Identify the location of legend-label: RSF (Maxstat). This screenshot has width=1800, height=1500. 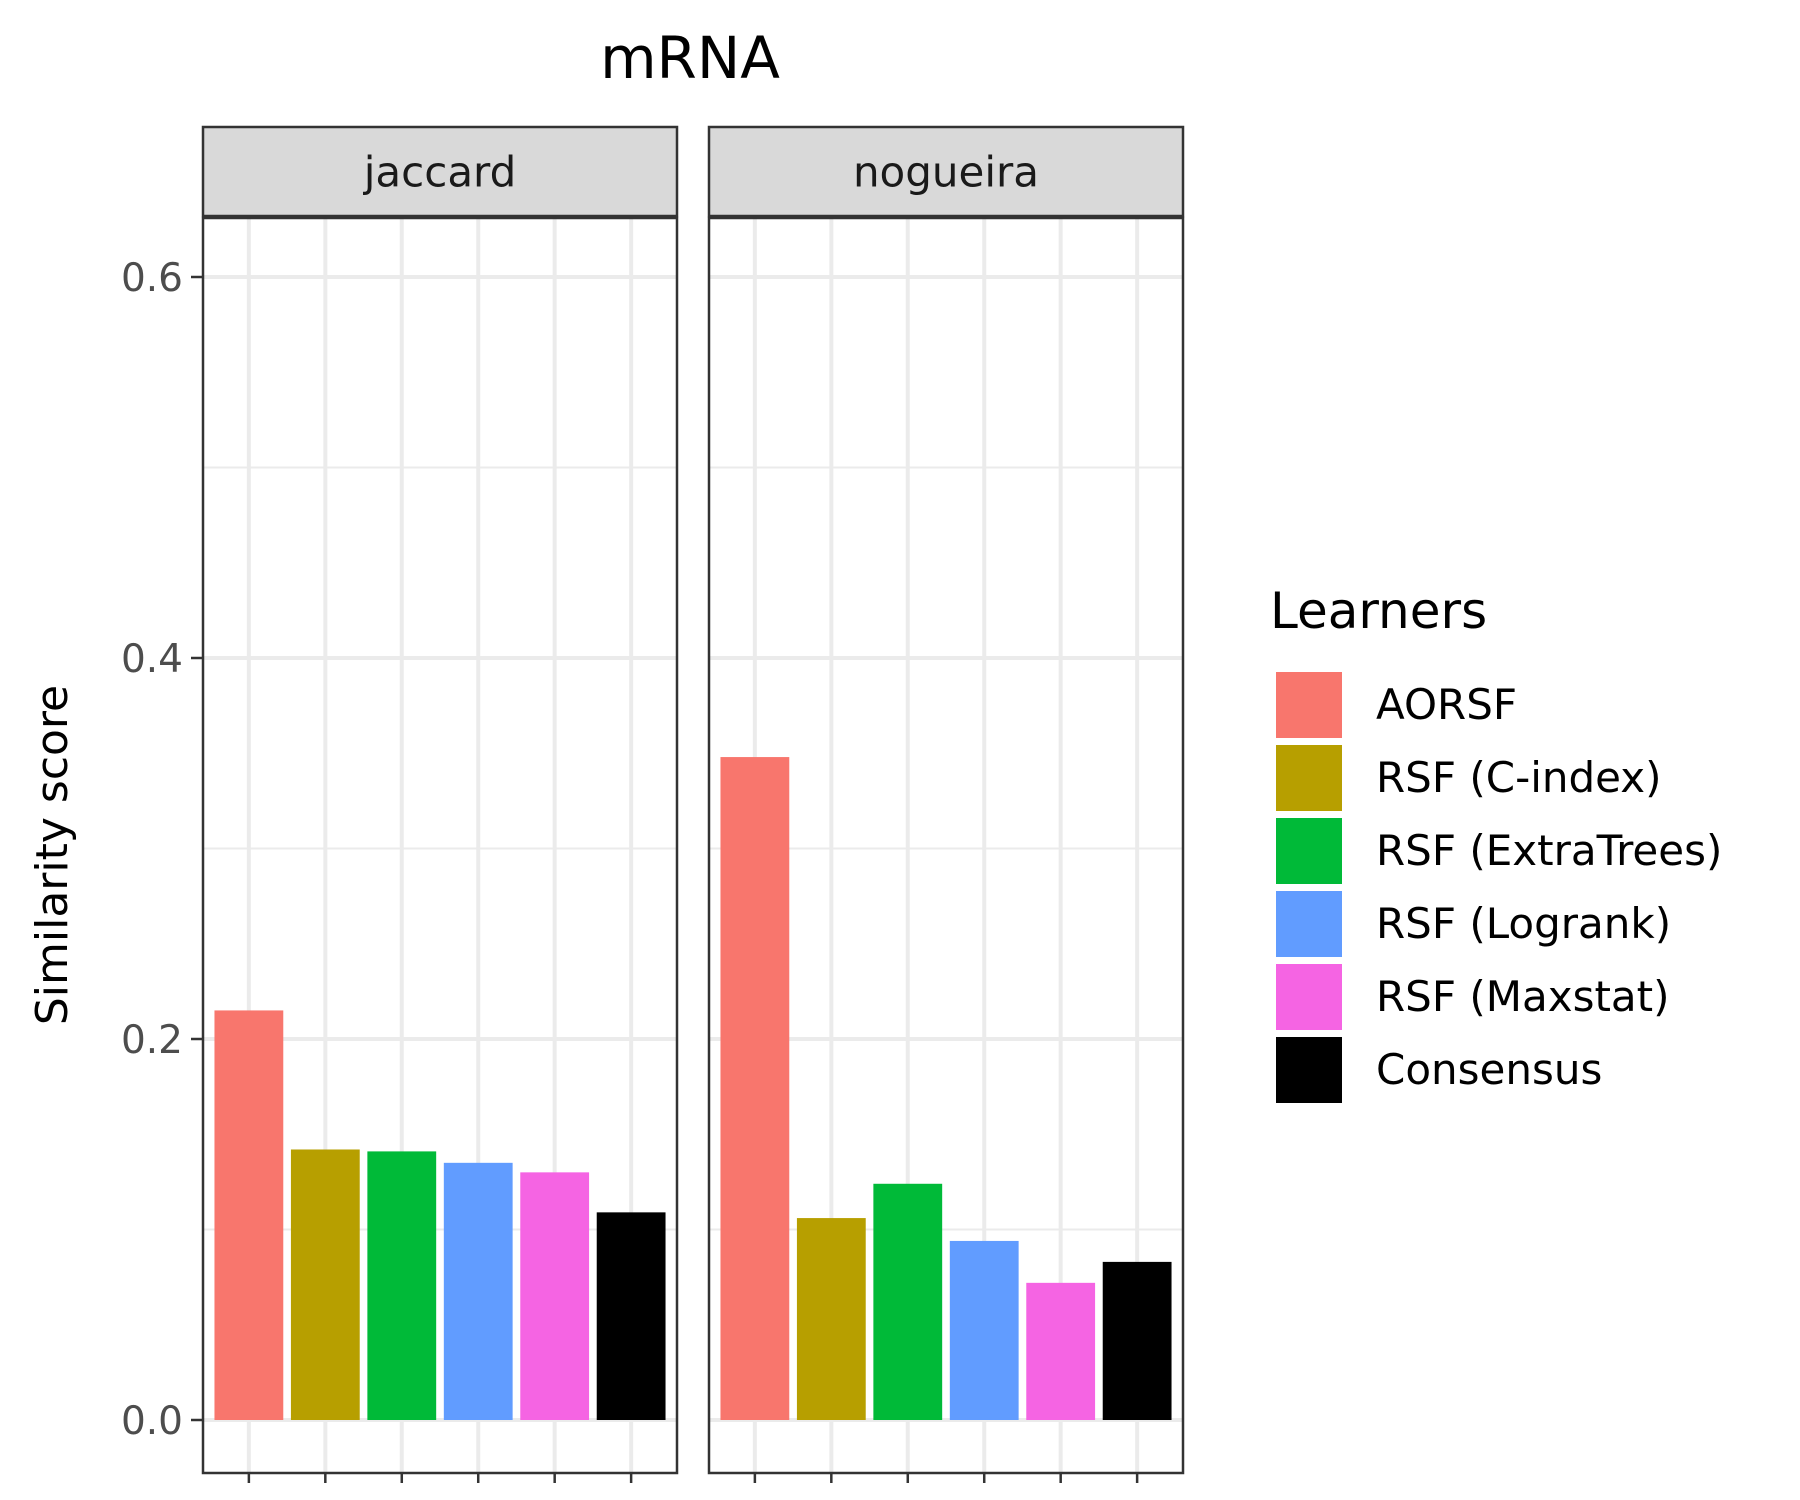
(1523, 996).